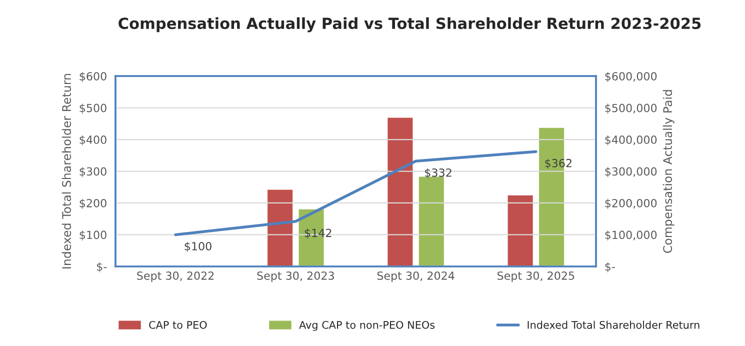 This screenshot has width=745, height=346. Describe the element at coordinates (93, 140) in the screenshot. I see `y-tick-label: $400` at that location.